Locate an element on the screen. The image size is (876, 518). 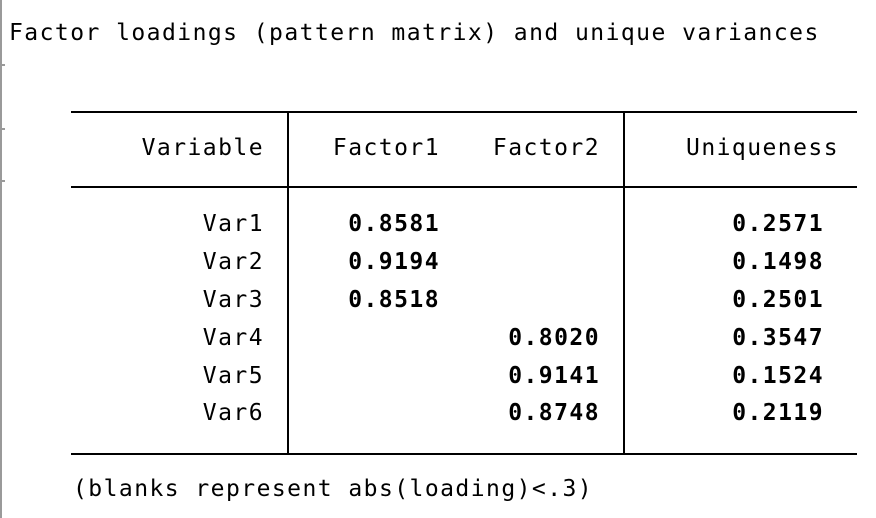
row-uniqueness: 0.2119 is located at coordinates (778, 413).